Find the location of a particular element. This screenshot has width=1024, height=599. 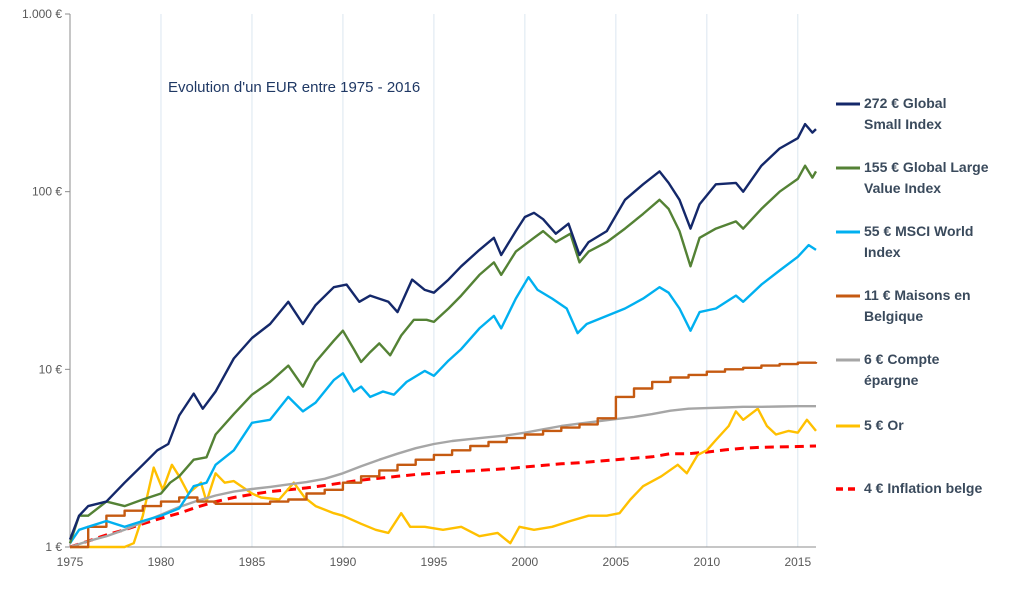

series-line-inflation-belge is located at coordinates (443, 496).